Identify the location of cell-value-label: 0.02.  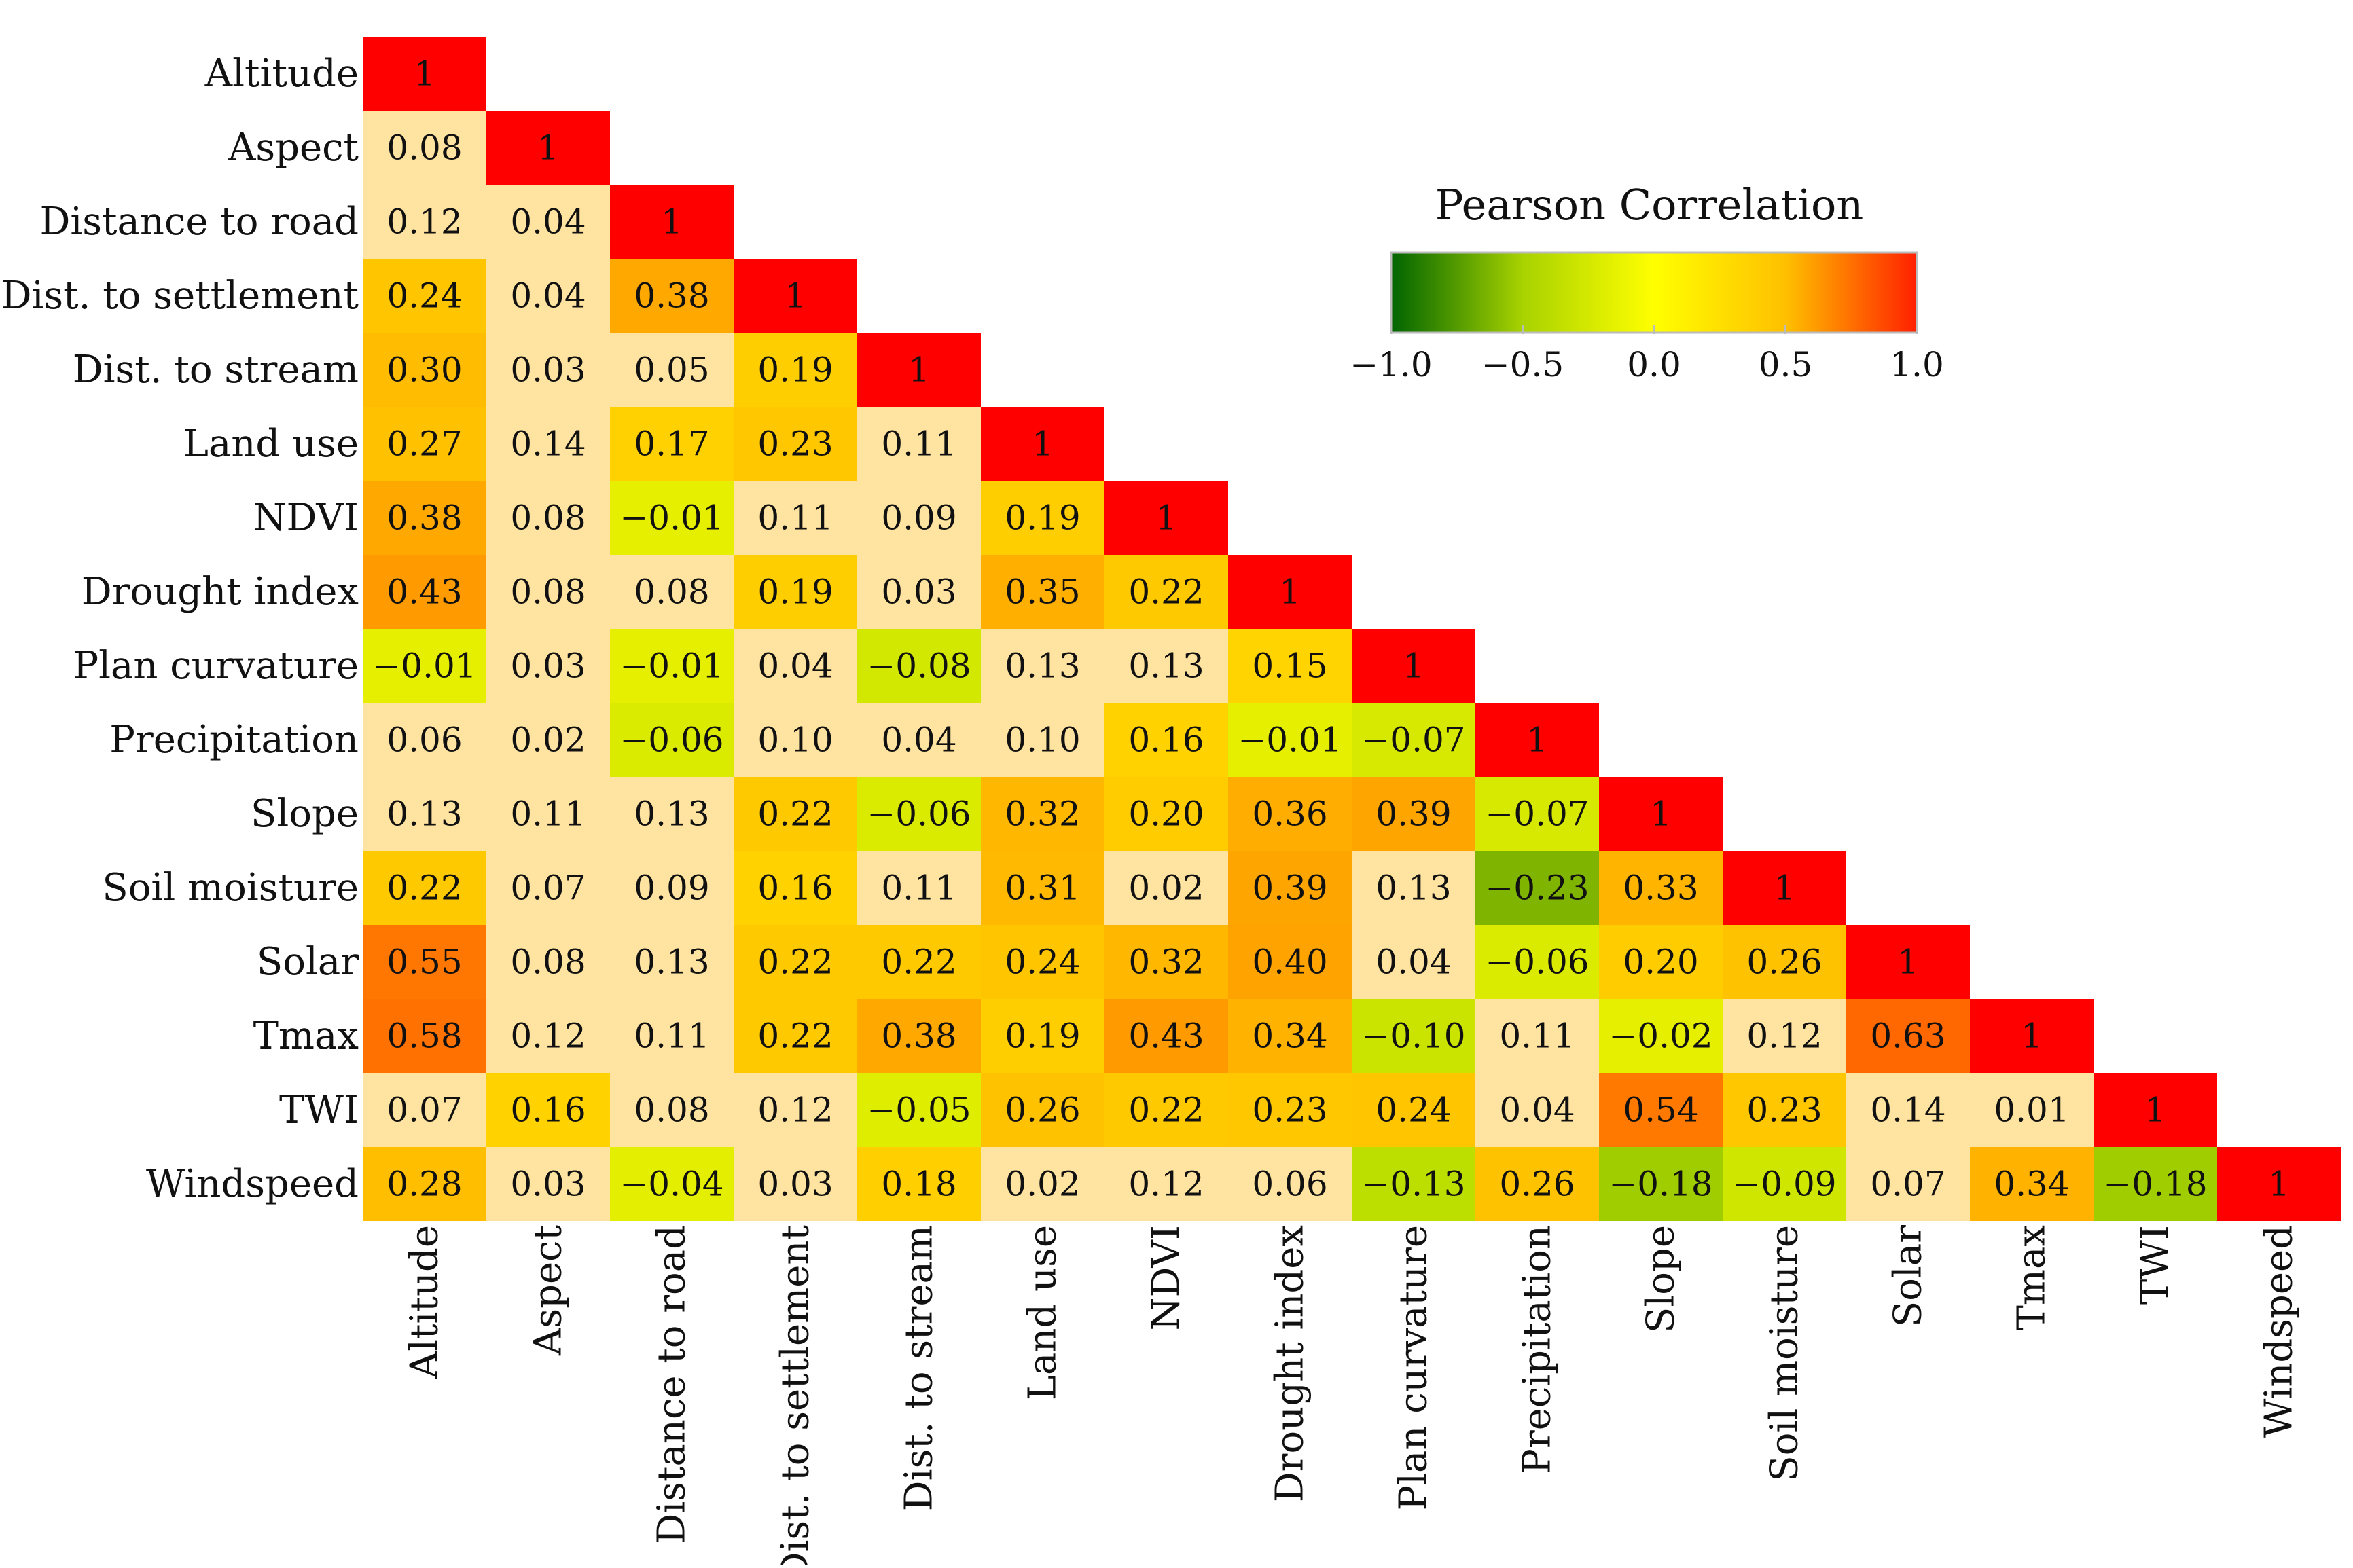
(548, 741).